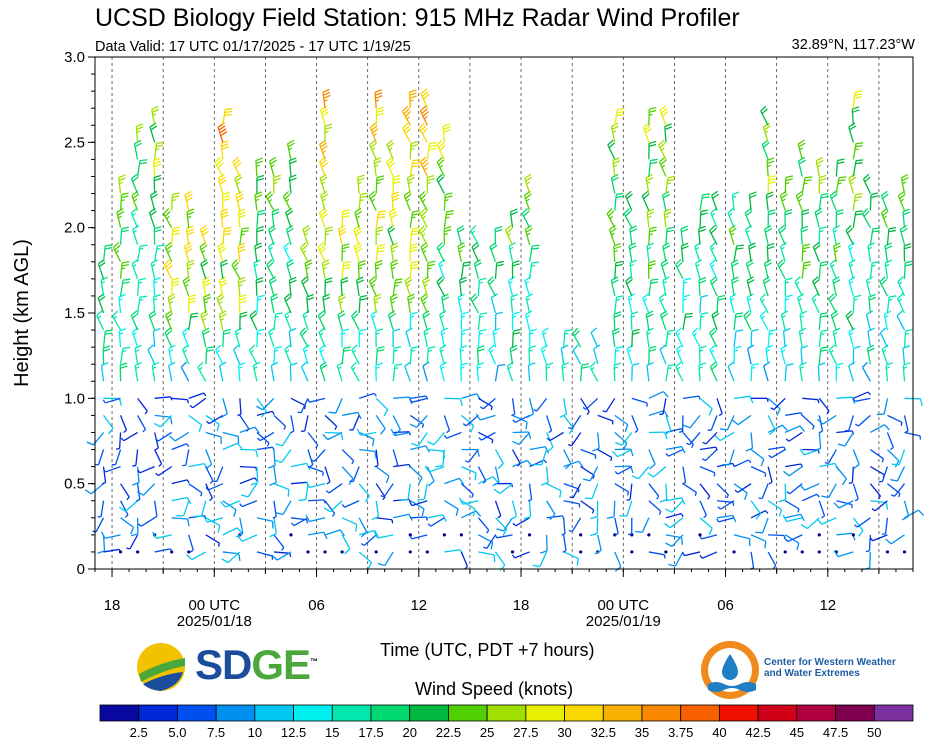 The height and width of the screenshot is (747, 927). Describe the element at coordinates (418, 605) in the screenshot. I see `x-tick-label: 12` at that location.